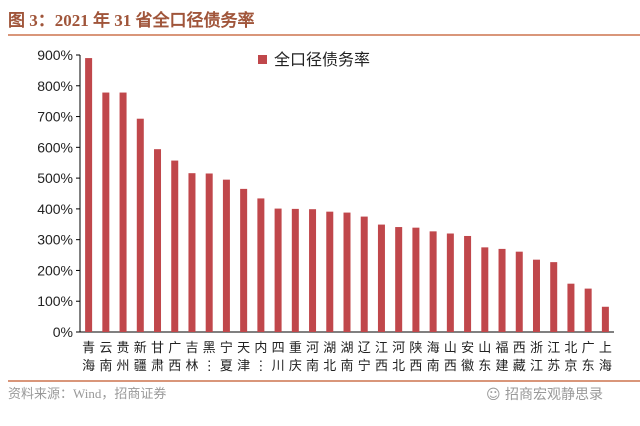 The height and width of the screenshot is (426, 640). I want to click on y-tick-label: 300%, so click(55, 240).